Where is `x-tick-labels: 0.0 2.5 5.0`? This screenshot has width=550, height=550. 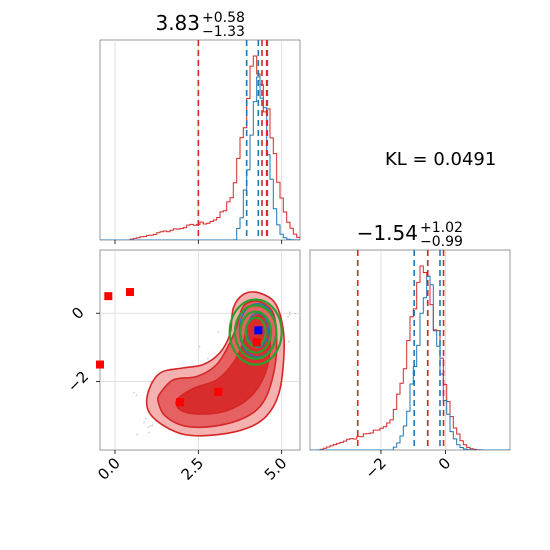
x-tick-labels: 0.0 2.5 5.0 is located at coordinates (192, 469).